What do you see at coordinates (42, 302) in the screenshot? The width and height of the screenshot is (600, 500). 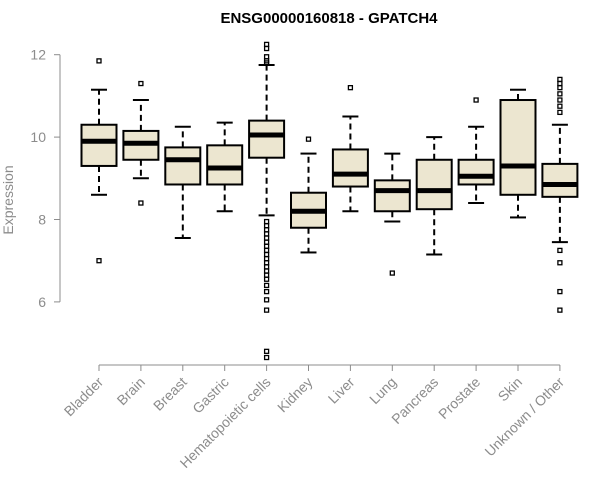 I see `y-tick-label: 6` at bounding box center [42, 302].